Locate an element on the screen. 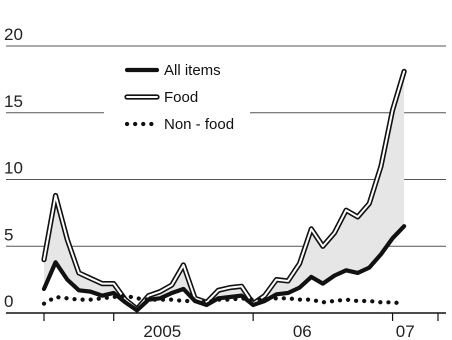 The image size is (452, 340). y-tick-label-5: 5 is located at coordinates (8, 234).